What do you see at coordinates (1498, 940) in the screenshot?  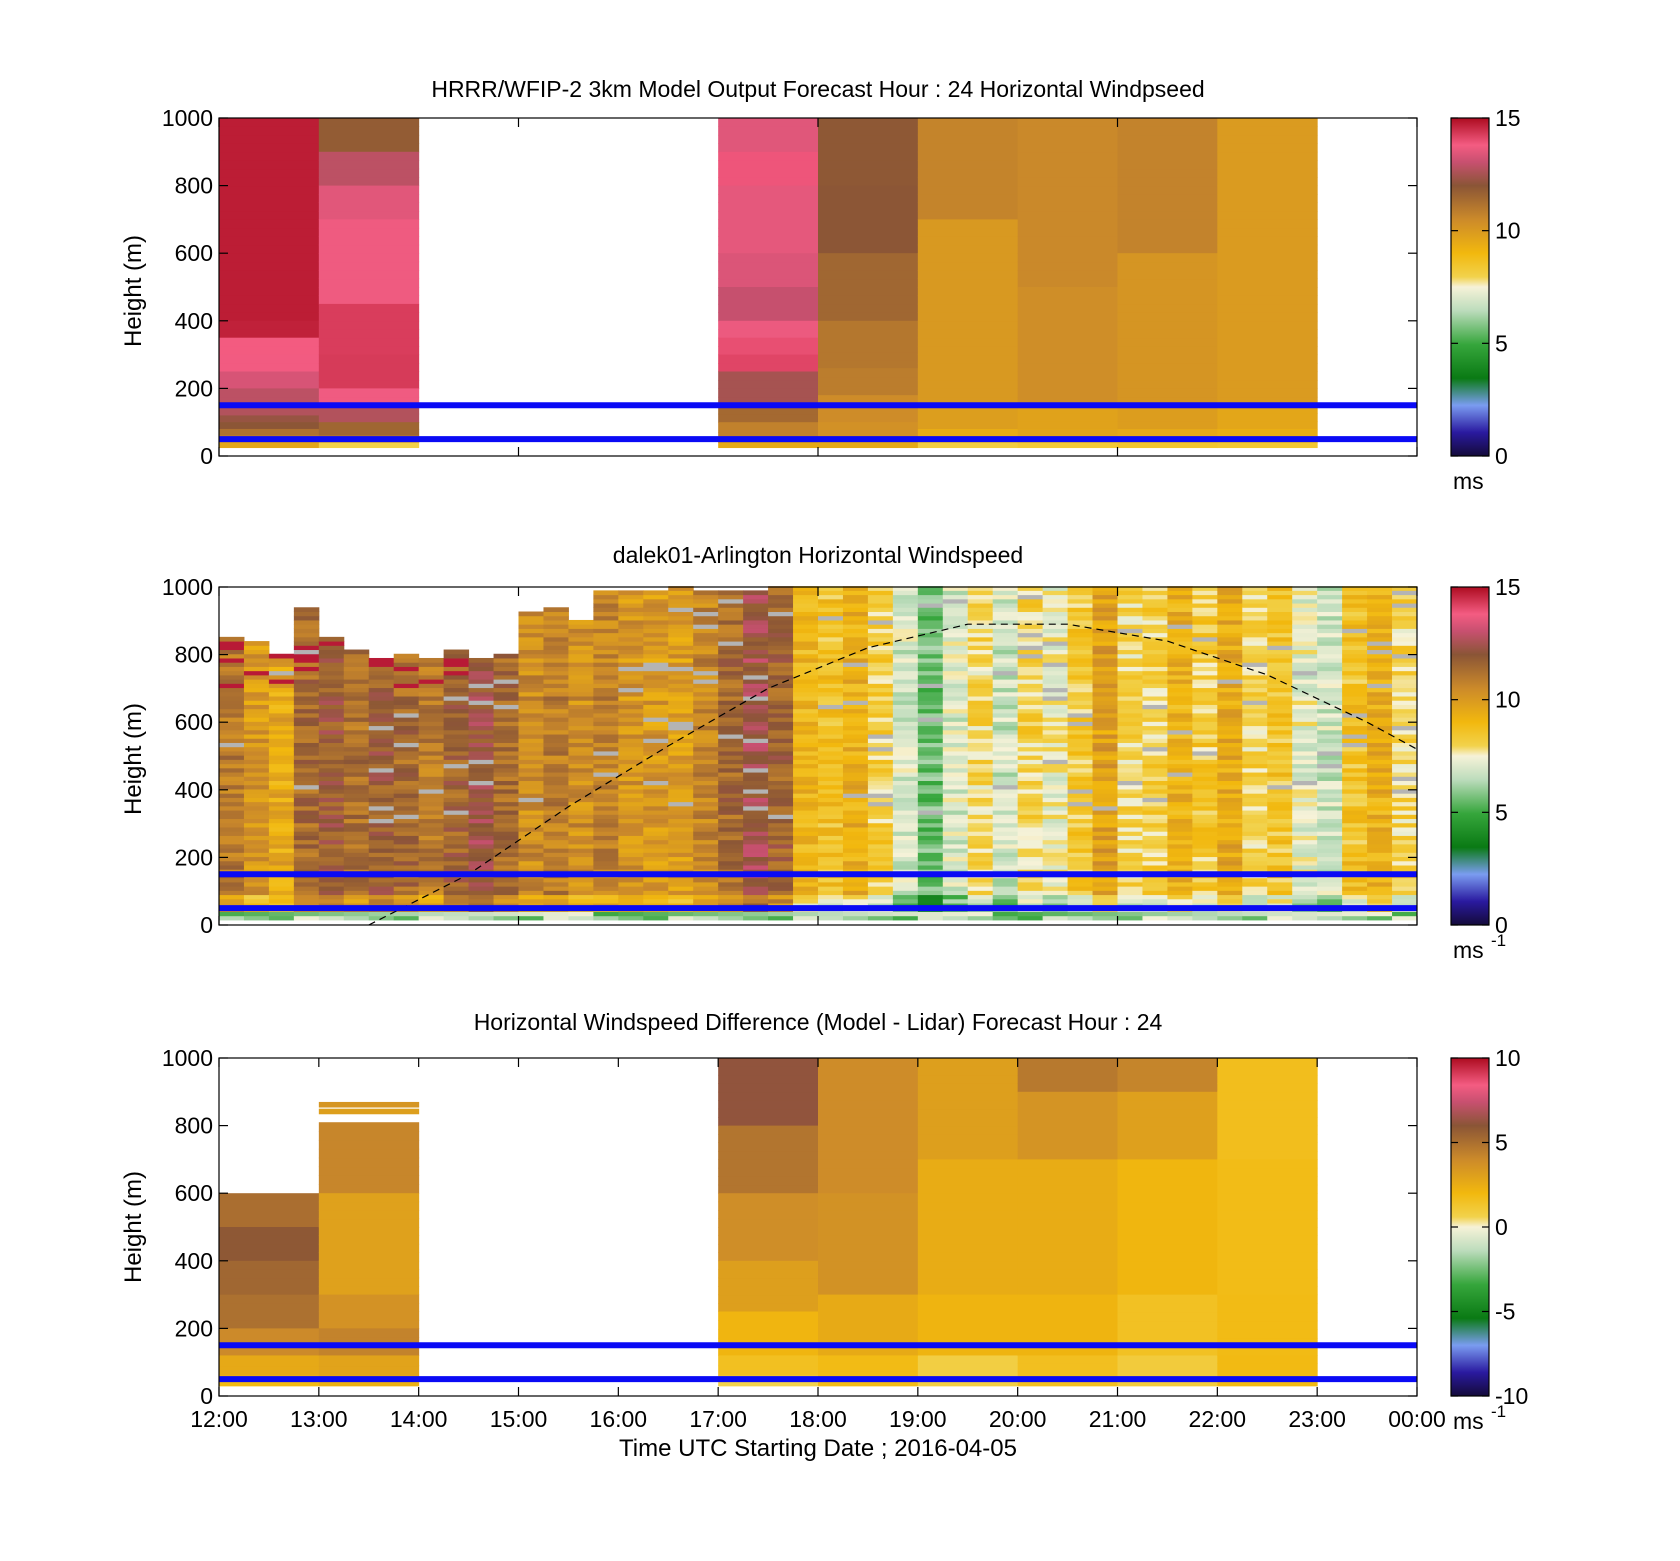 I see `colorbar-unit-superscript: -1` at bounding box center [1498, 940].